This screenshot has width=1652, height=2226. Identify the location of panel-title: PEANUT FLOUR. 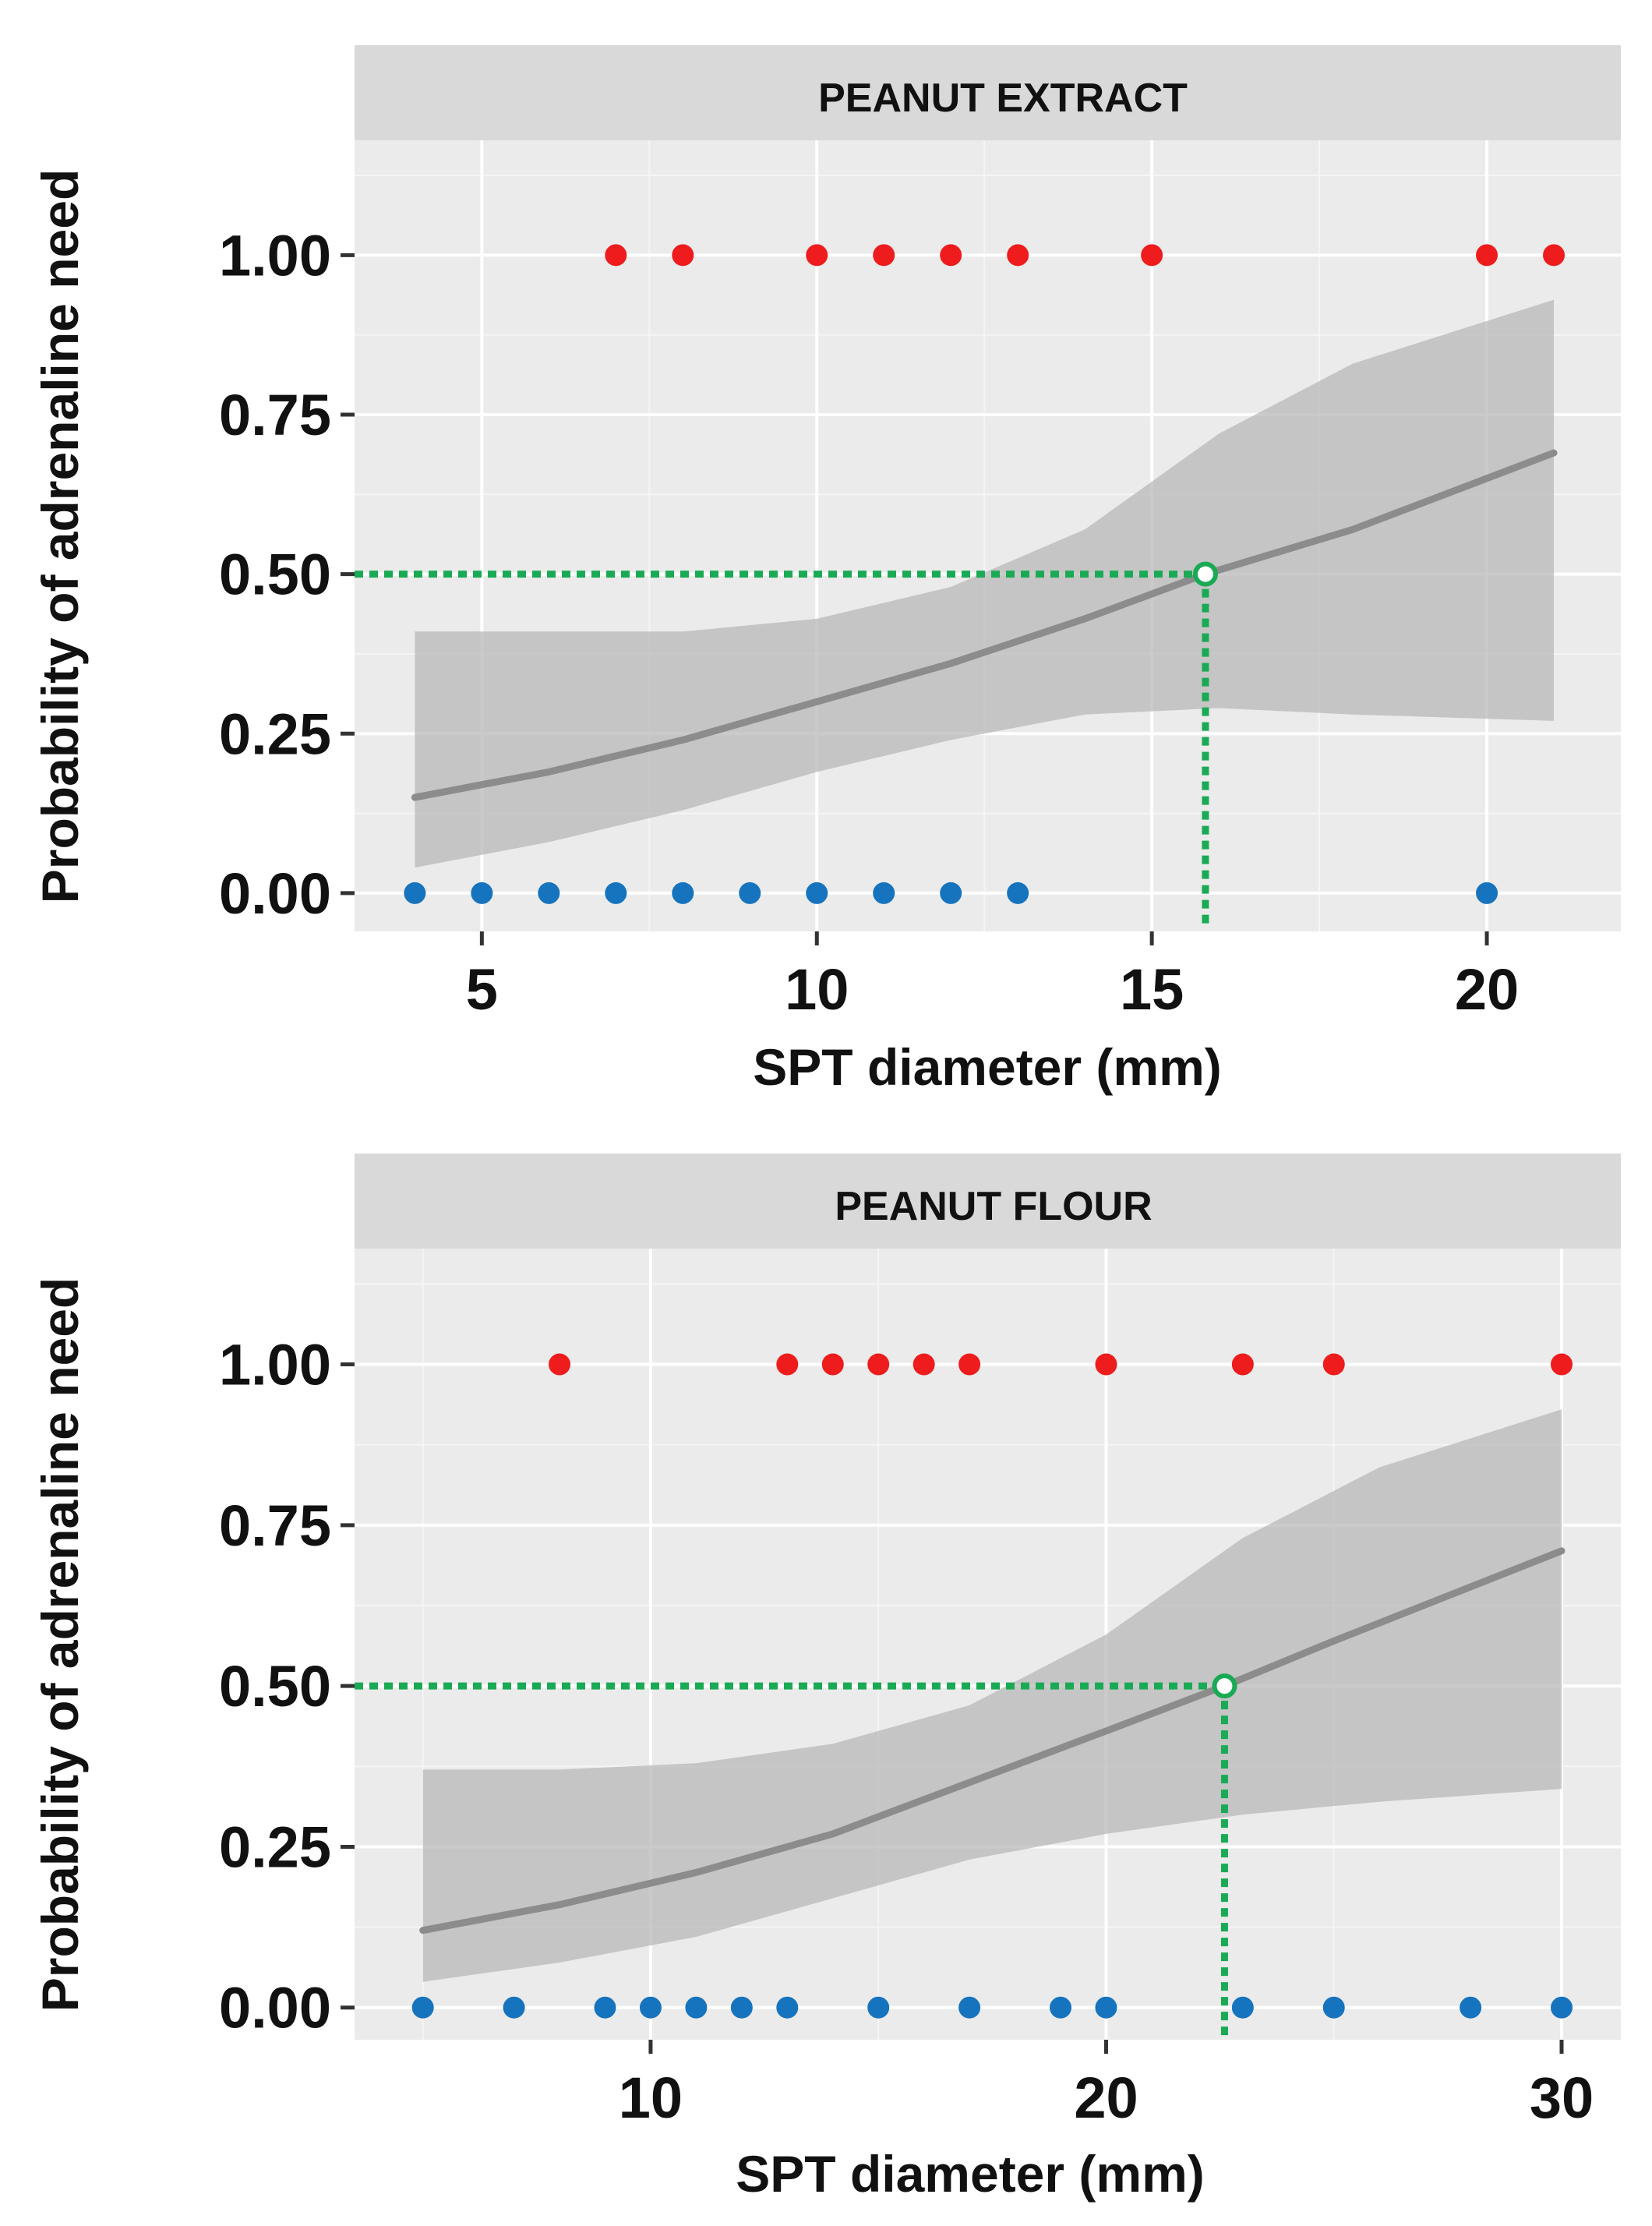
(994, 1206).